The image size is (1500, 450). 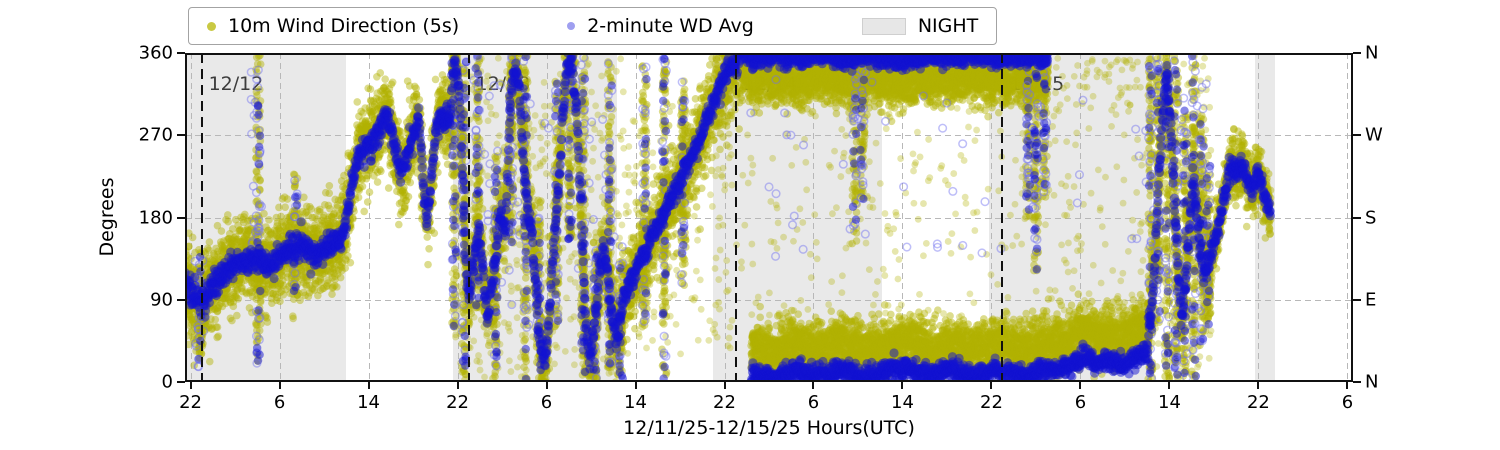 I want to click on y-tick-label: 90, so click(x=161, y=300).